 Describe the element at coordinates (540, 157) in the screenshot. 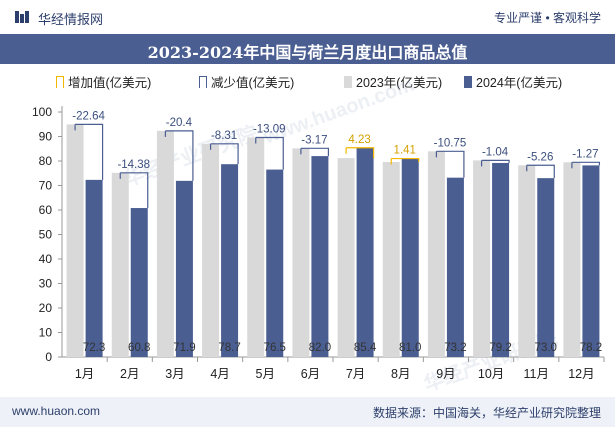

I see `change-data-label: -5.26` at that location.